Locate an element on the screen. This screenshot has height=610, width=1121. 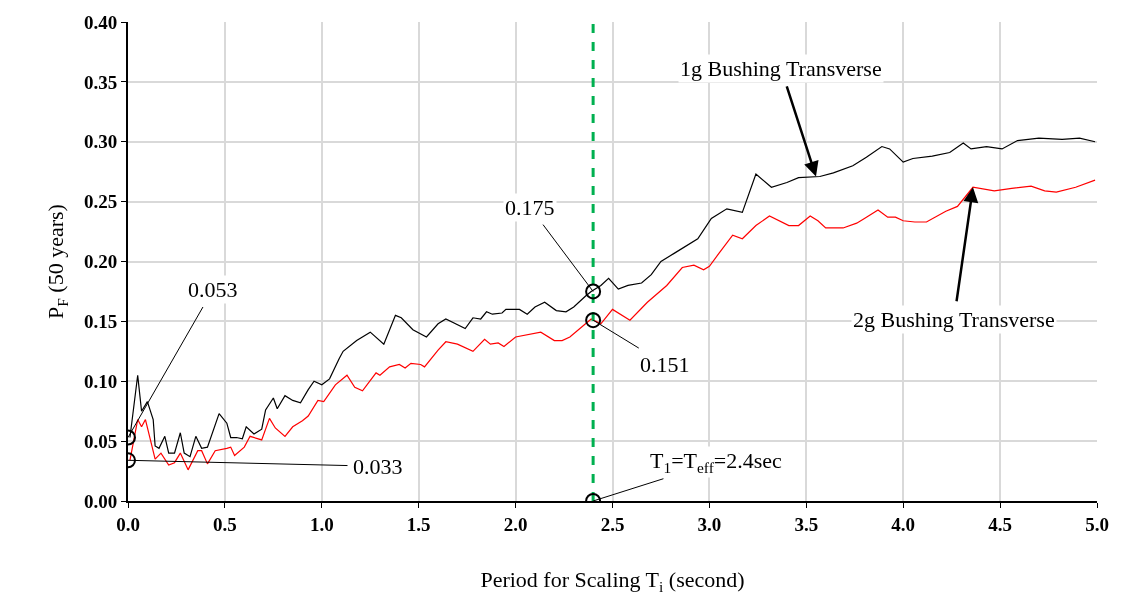
annotation: 0.053 is located at coordinates (213, 289).